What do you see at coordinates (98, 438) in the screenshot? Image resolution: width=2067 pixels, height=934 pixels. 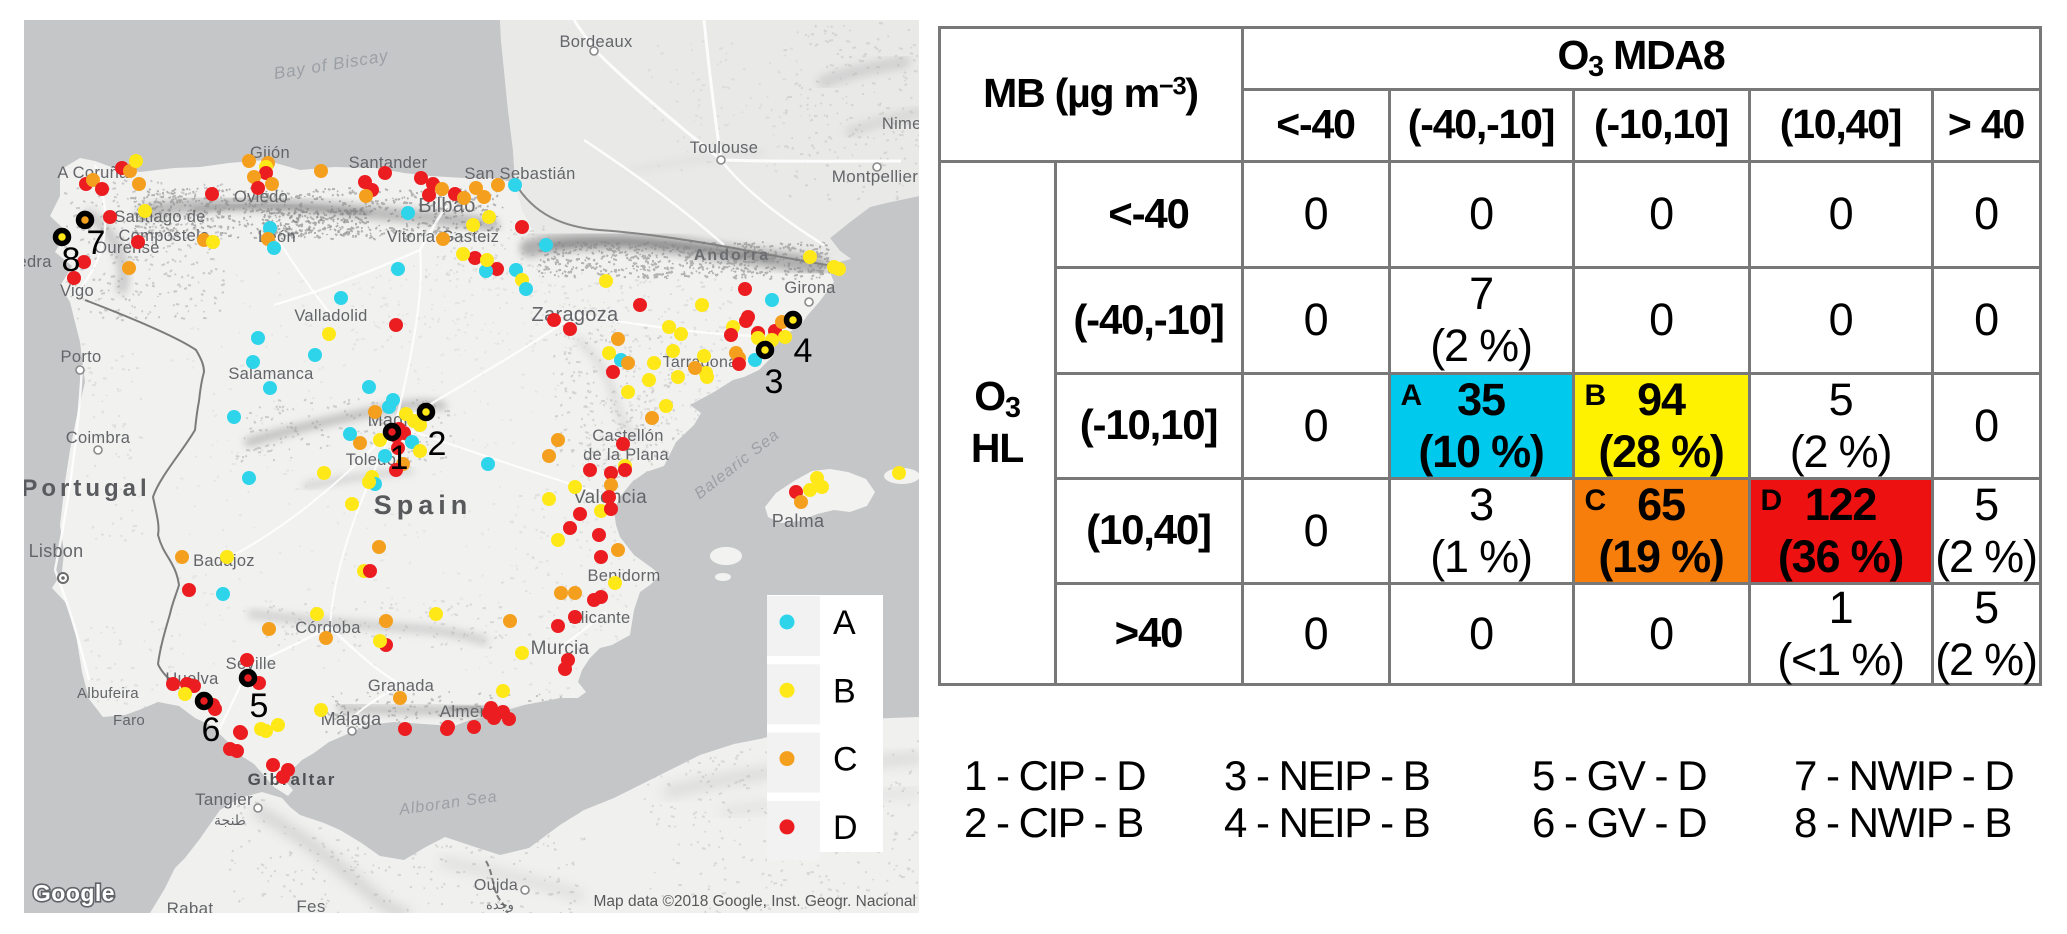 I see `svg-text: Coimbra` at bounding box center [98, 438].